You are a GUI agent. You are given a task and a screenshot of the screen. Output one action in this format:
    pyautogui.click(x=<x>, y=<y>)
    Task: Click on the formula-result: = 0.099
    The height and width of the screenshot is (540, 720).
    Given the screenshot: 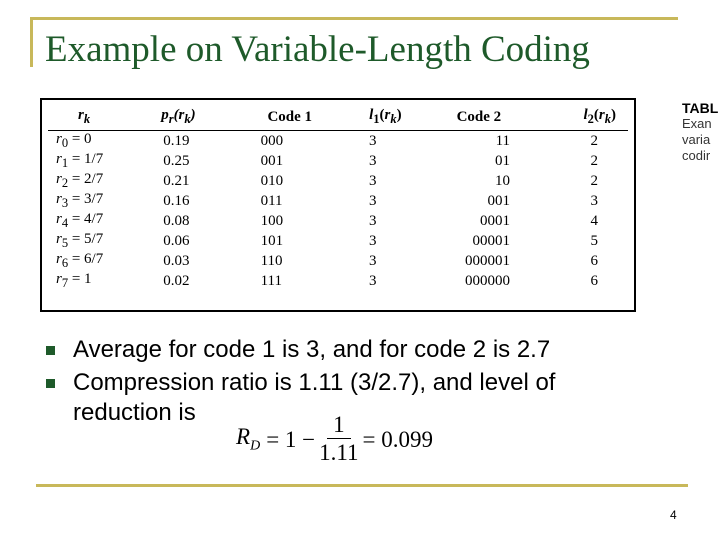 What is the action you would take?
    pyautogui.click(x=398, y=439)
    